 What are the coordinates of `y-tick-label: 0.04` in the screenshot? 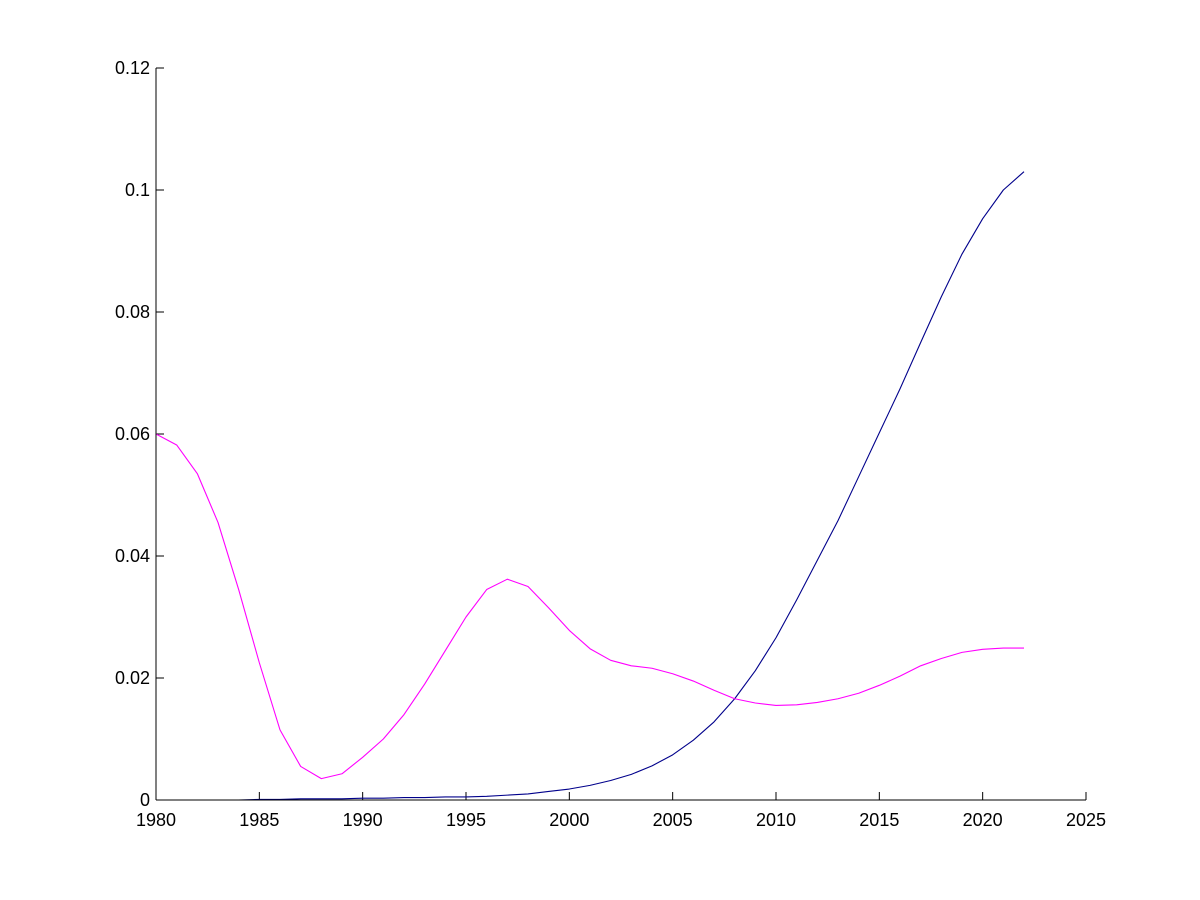 It's located at (132, 556).